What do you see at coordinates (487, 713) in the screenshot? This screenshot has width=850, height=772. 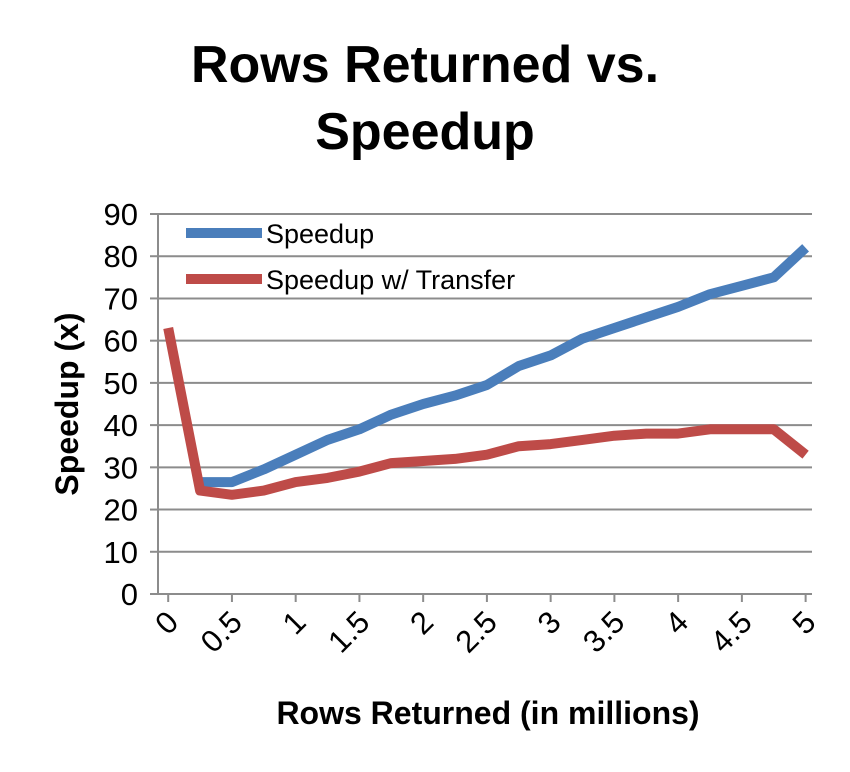 I see `x-axis-title: Rows Returned (in millions)` at bounding box center [487, 713].